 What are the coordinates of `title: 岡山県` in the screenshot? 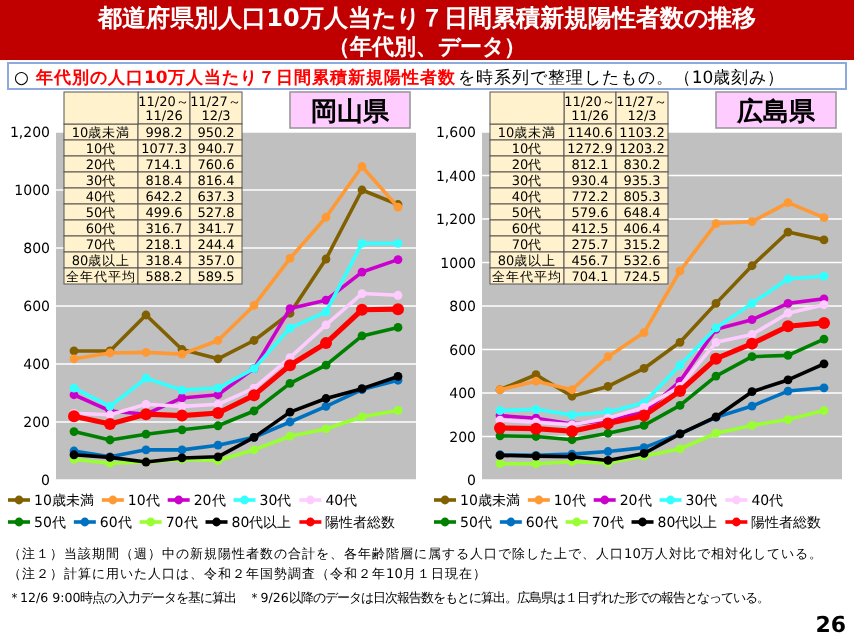 It's located at (350, 110).